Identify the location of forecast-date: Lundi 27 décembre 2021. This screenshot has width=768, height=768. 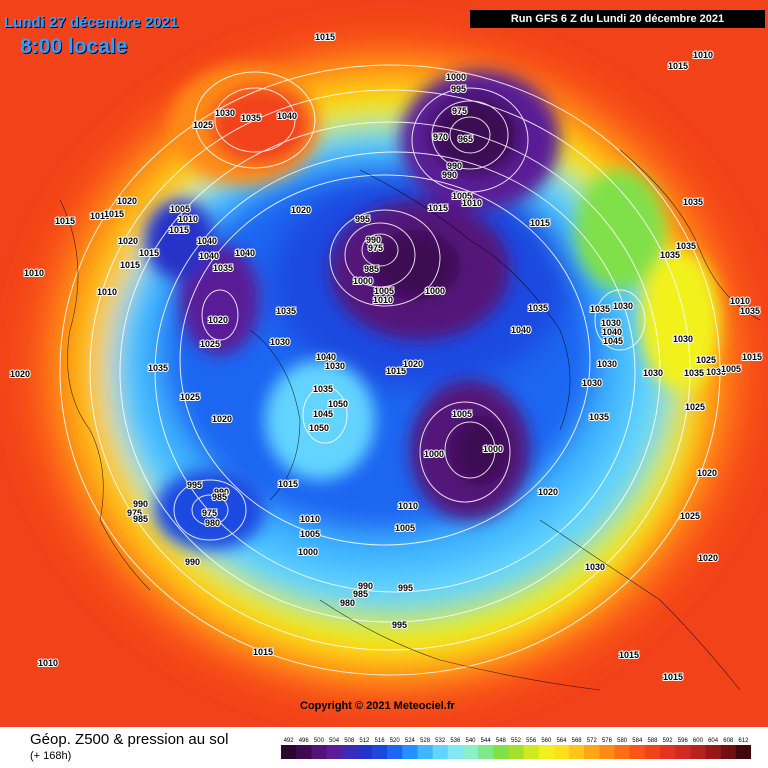
(91, 22).